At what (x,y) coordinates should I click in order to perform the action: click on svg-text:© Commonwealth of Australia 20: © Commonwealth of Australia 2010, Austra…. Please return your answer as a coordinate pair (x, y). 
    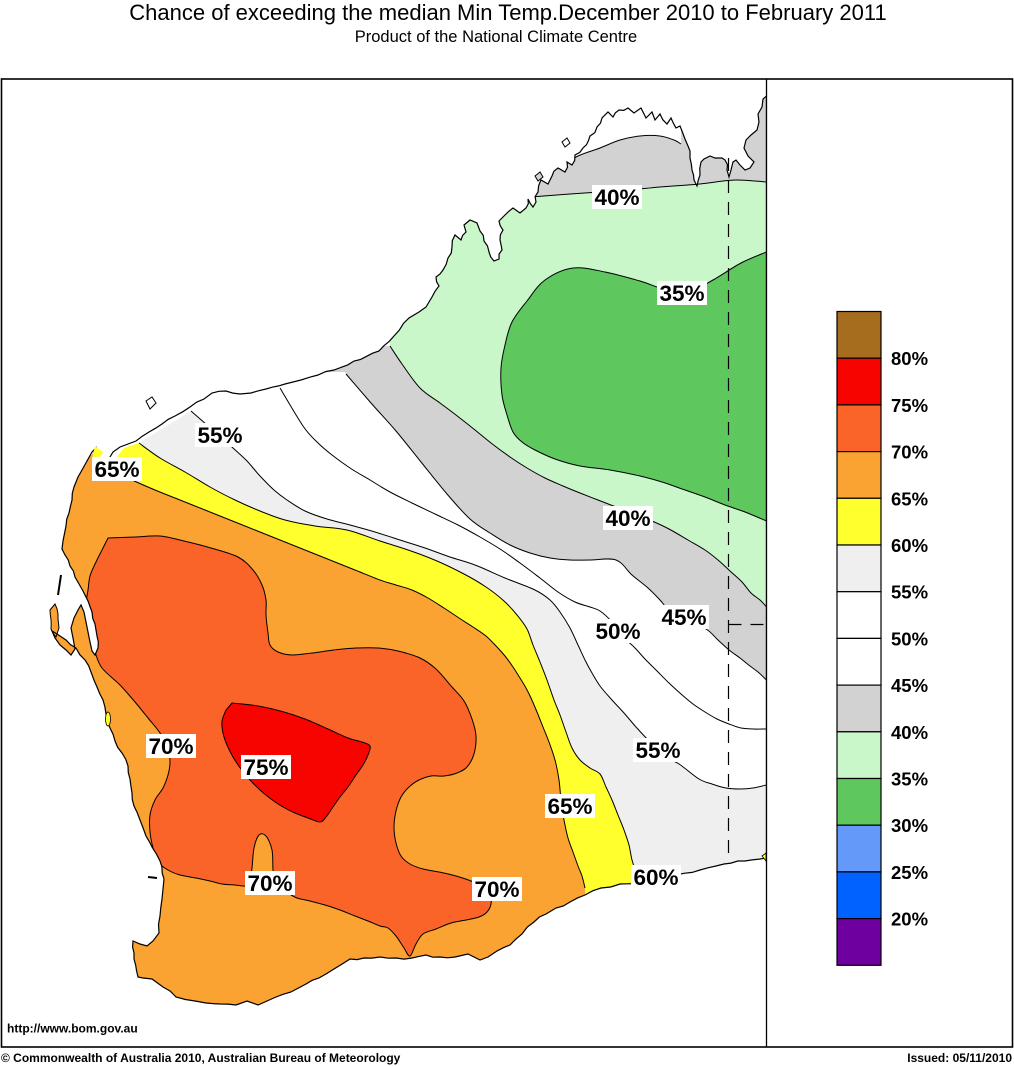
    Looking at the image, I should click on (201, 1058).